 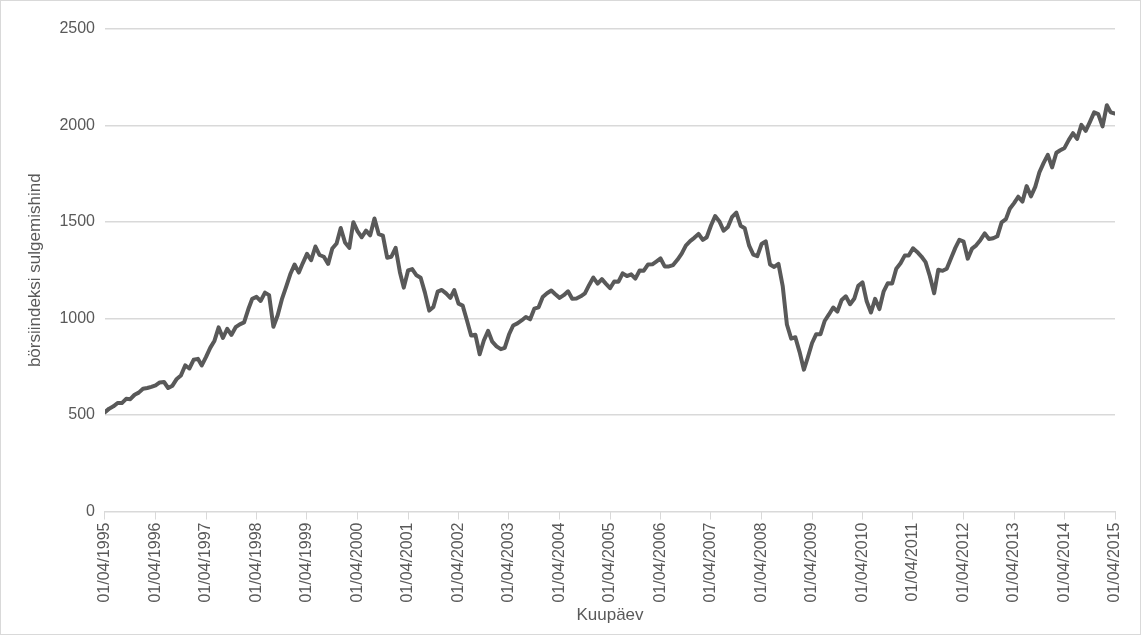 What do you see at coordinates (77, 28) in the screenshot?
I see `y-tick-label: 2500` at bounding box center [77, 28].